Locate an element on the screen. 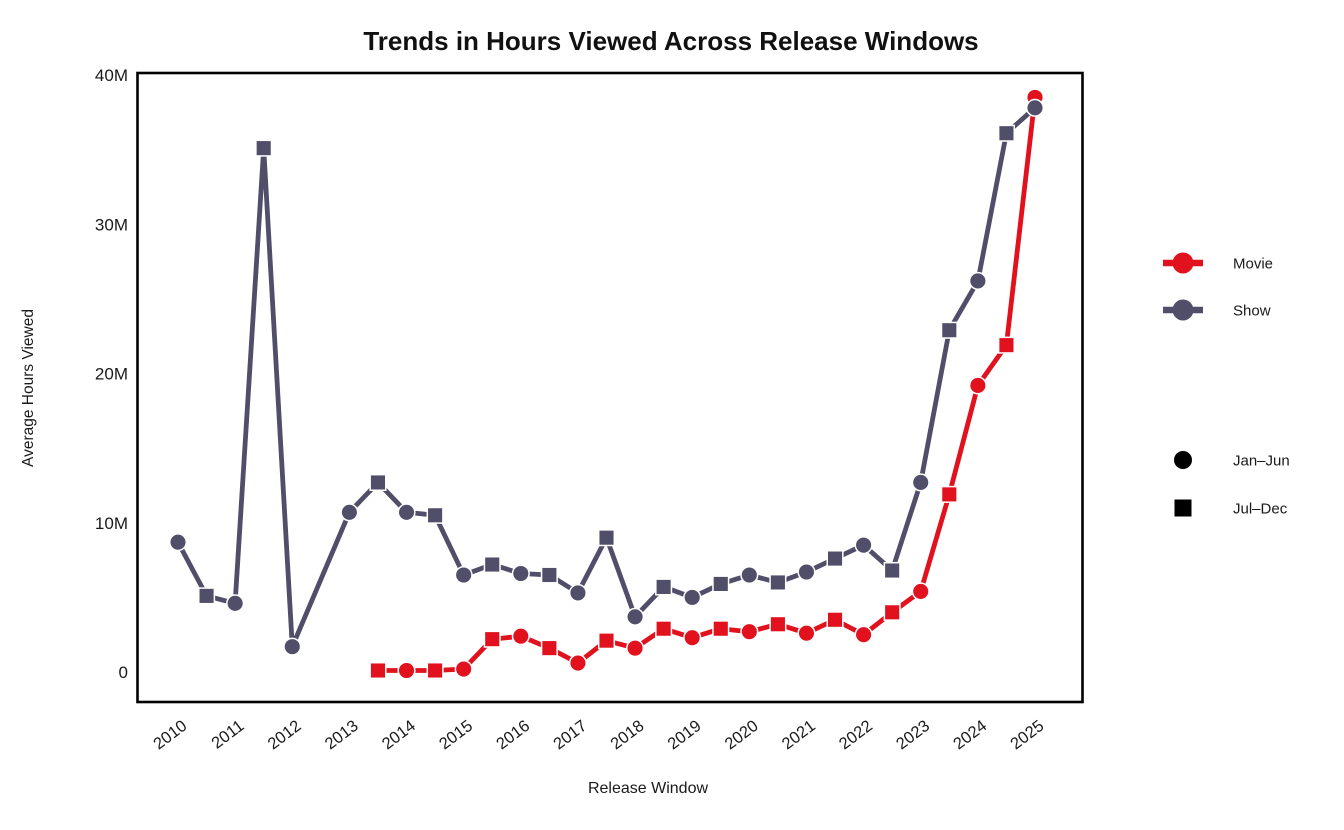 This screenshot has width=1344, height=830. movie-2020-h1-marker is located at coordinates (749, 631).